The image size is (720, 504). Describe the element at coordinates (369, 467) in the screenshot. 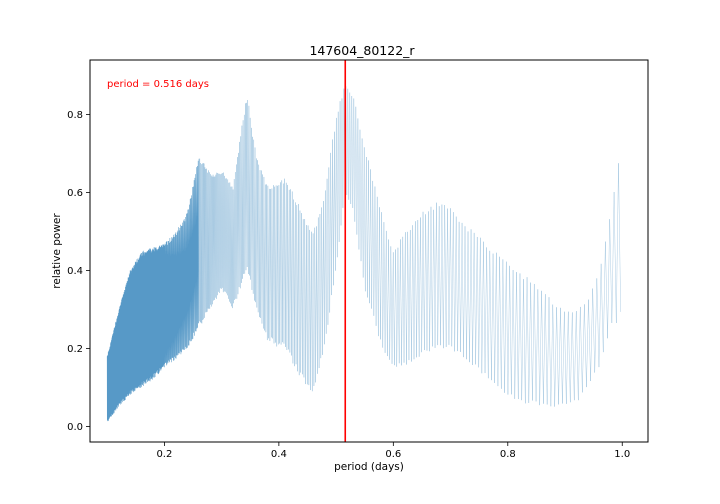

I see `x-axis-label: period (days)` at that location.